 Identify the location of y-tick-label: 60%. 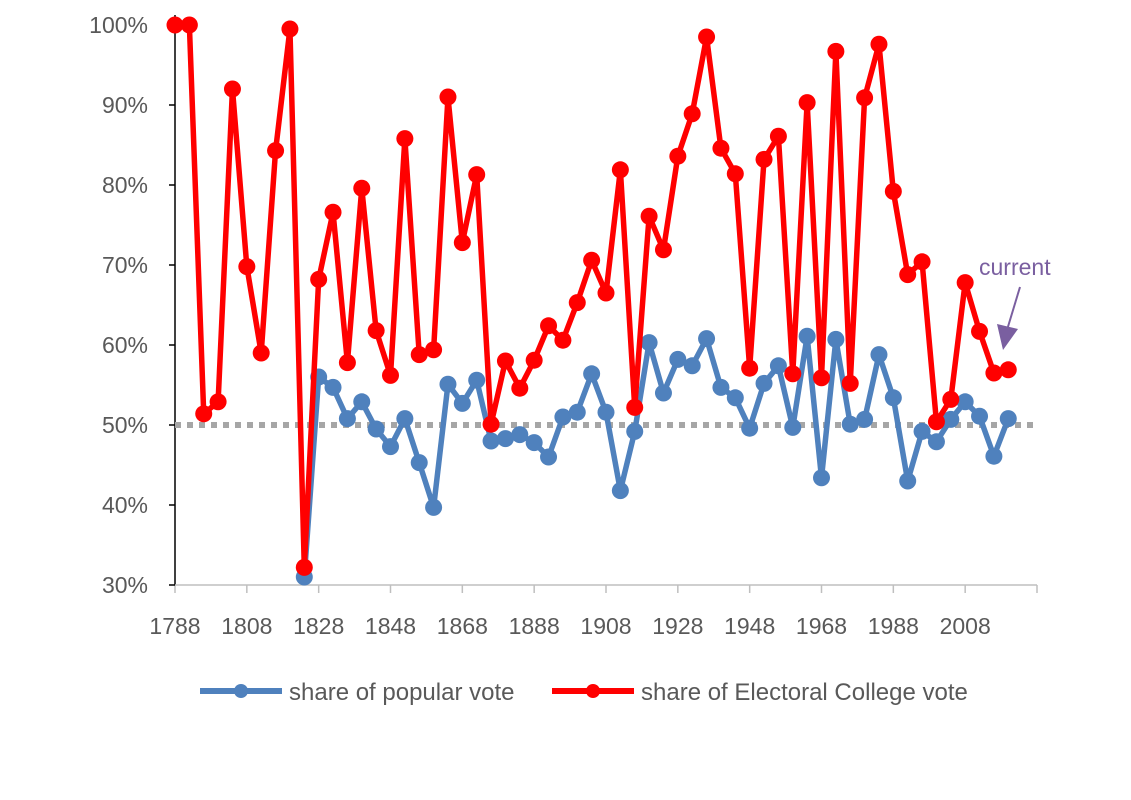
(125, 345).